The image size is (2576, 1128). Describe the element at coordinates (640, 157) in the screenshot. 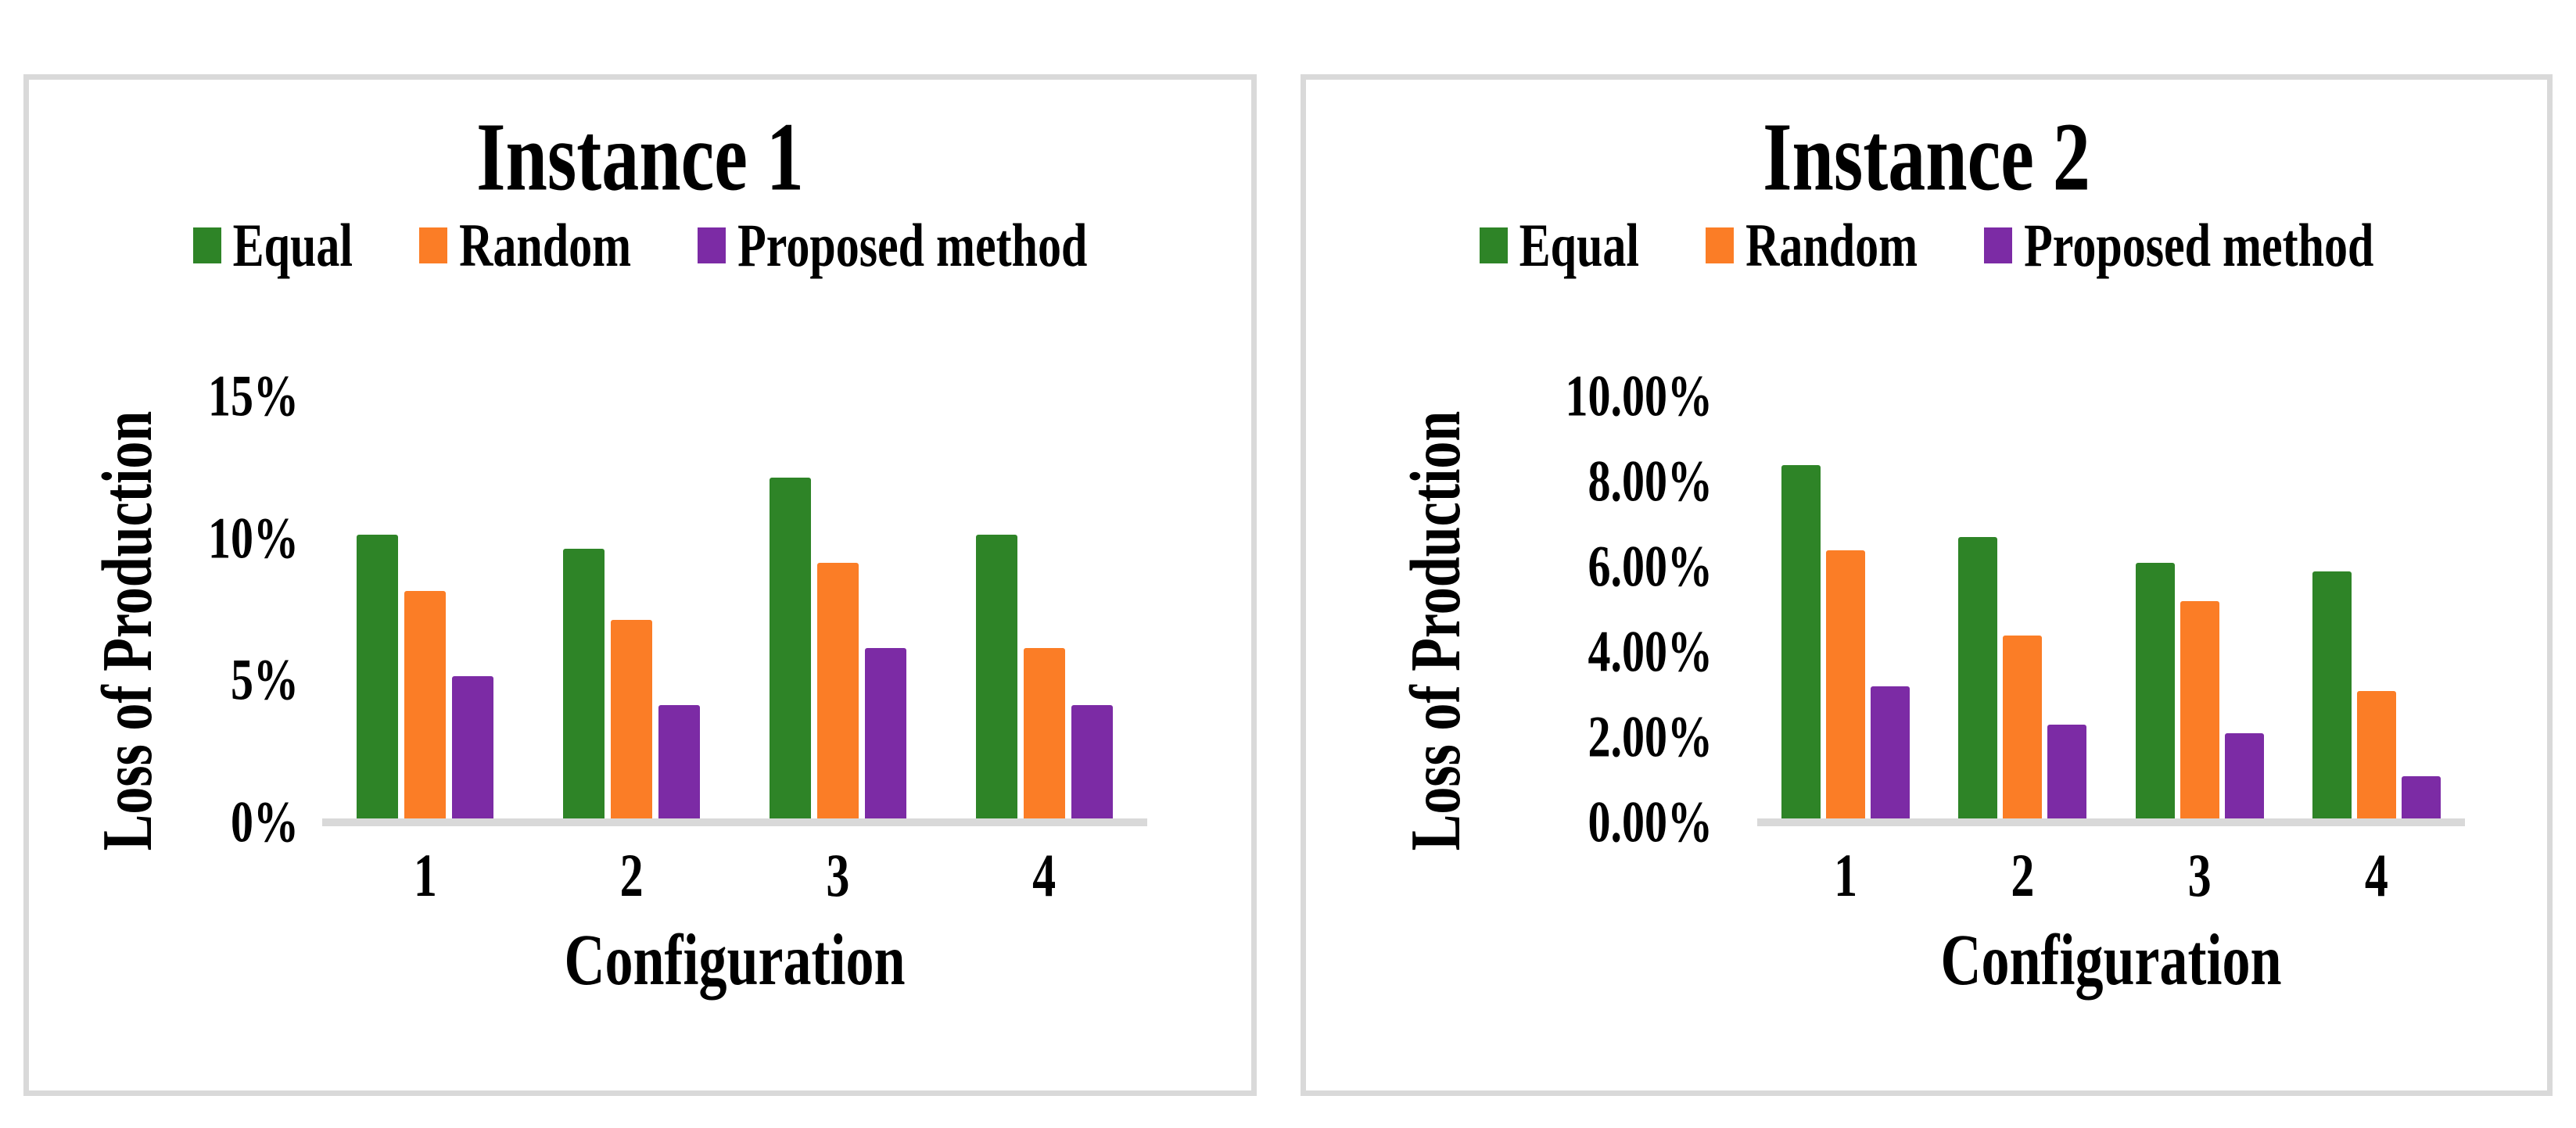

I see `chart-title: Instance 1` at that location.